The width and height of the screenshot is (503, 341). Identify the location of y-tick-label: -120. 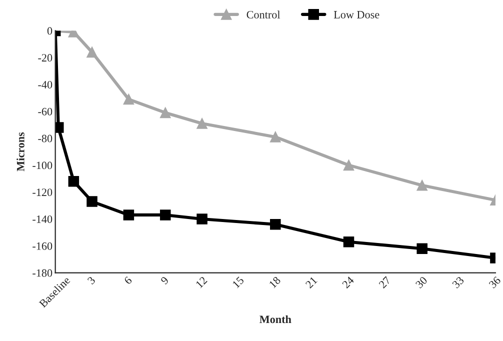
(42, 192).